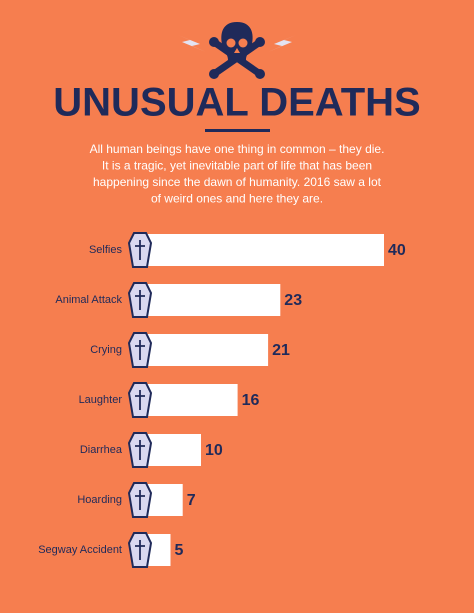 Image resolution: width=474 pixels, height=613 pixels. What do you see at coordinates (237, 50) in the screenshot?
I see `skull-icon` at bounding box center [237, 50].